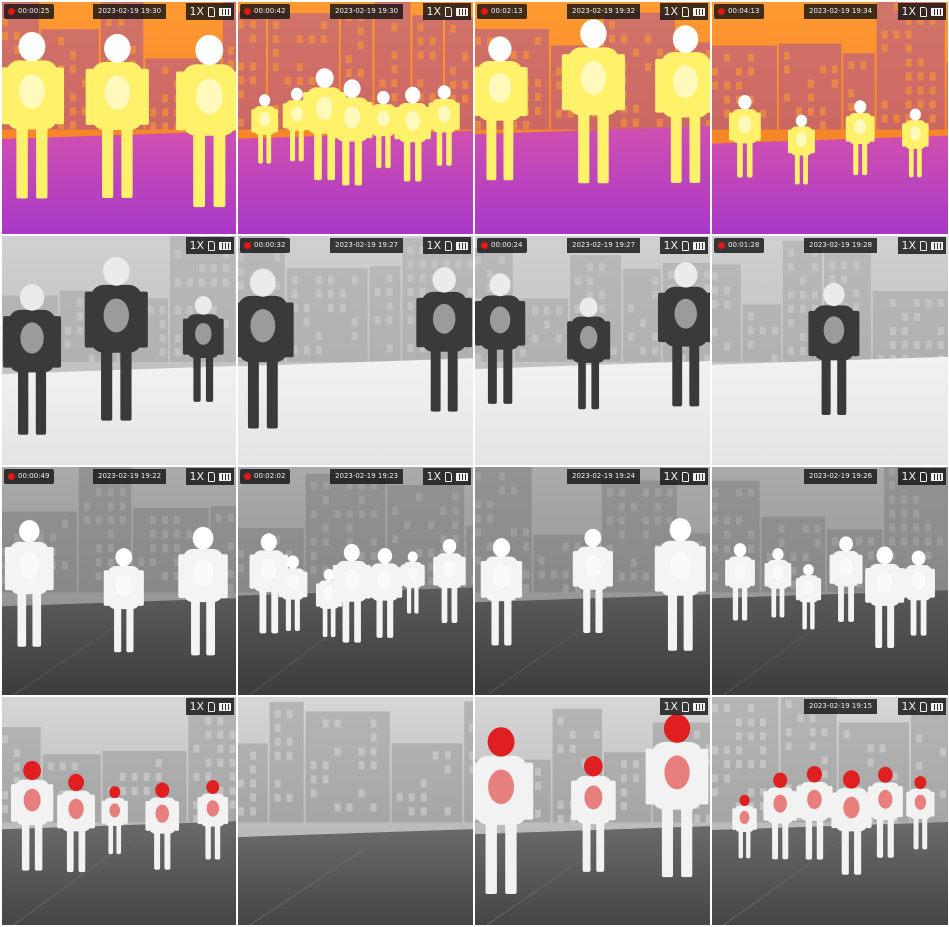  Describe the element at coordinates (744, 11) in the screenshot. I see `elapsed-label: 00:04:13` at that location.